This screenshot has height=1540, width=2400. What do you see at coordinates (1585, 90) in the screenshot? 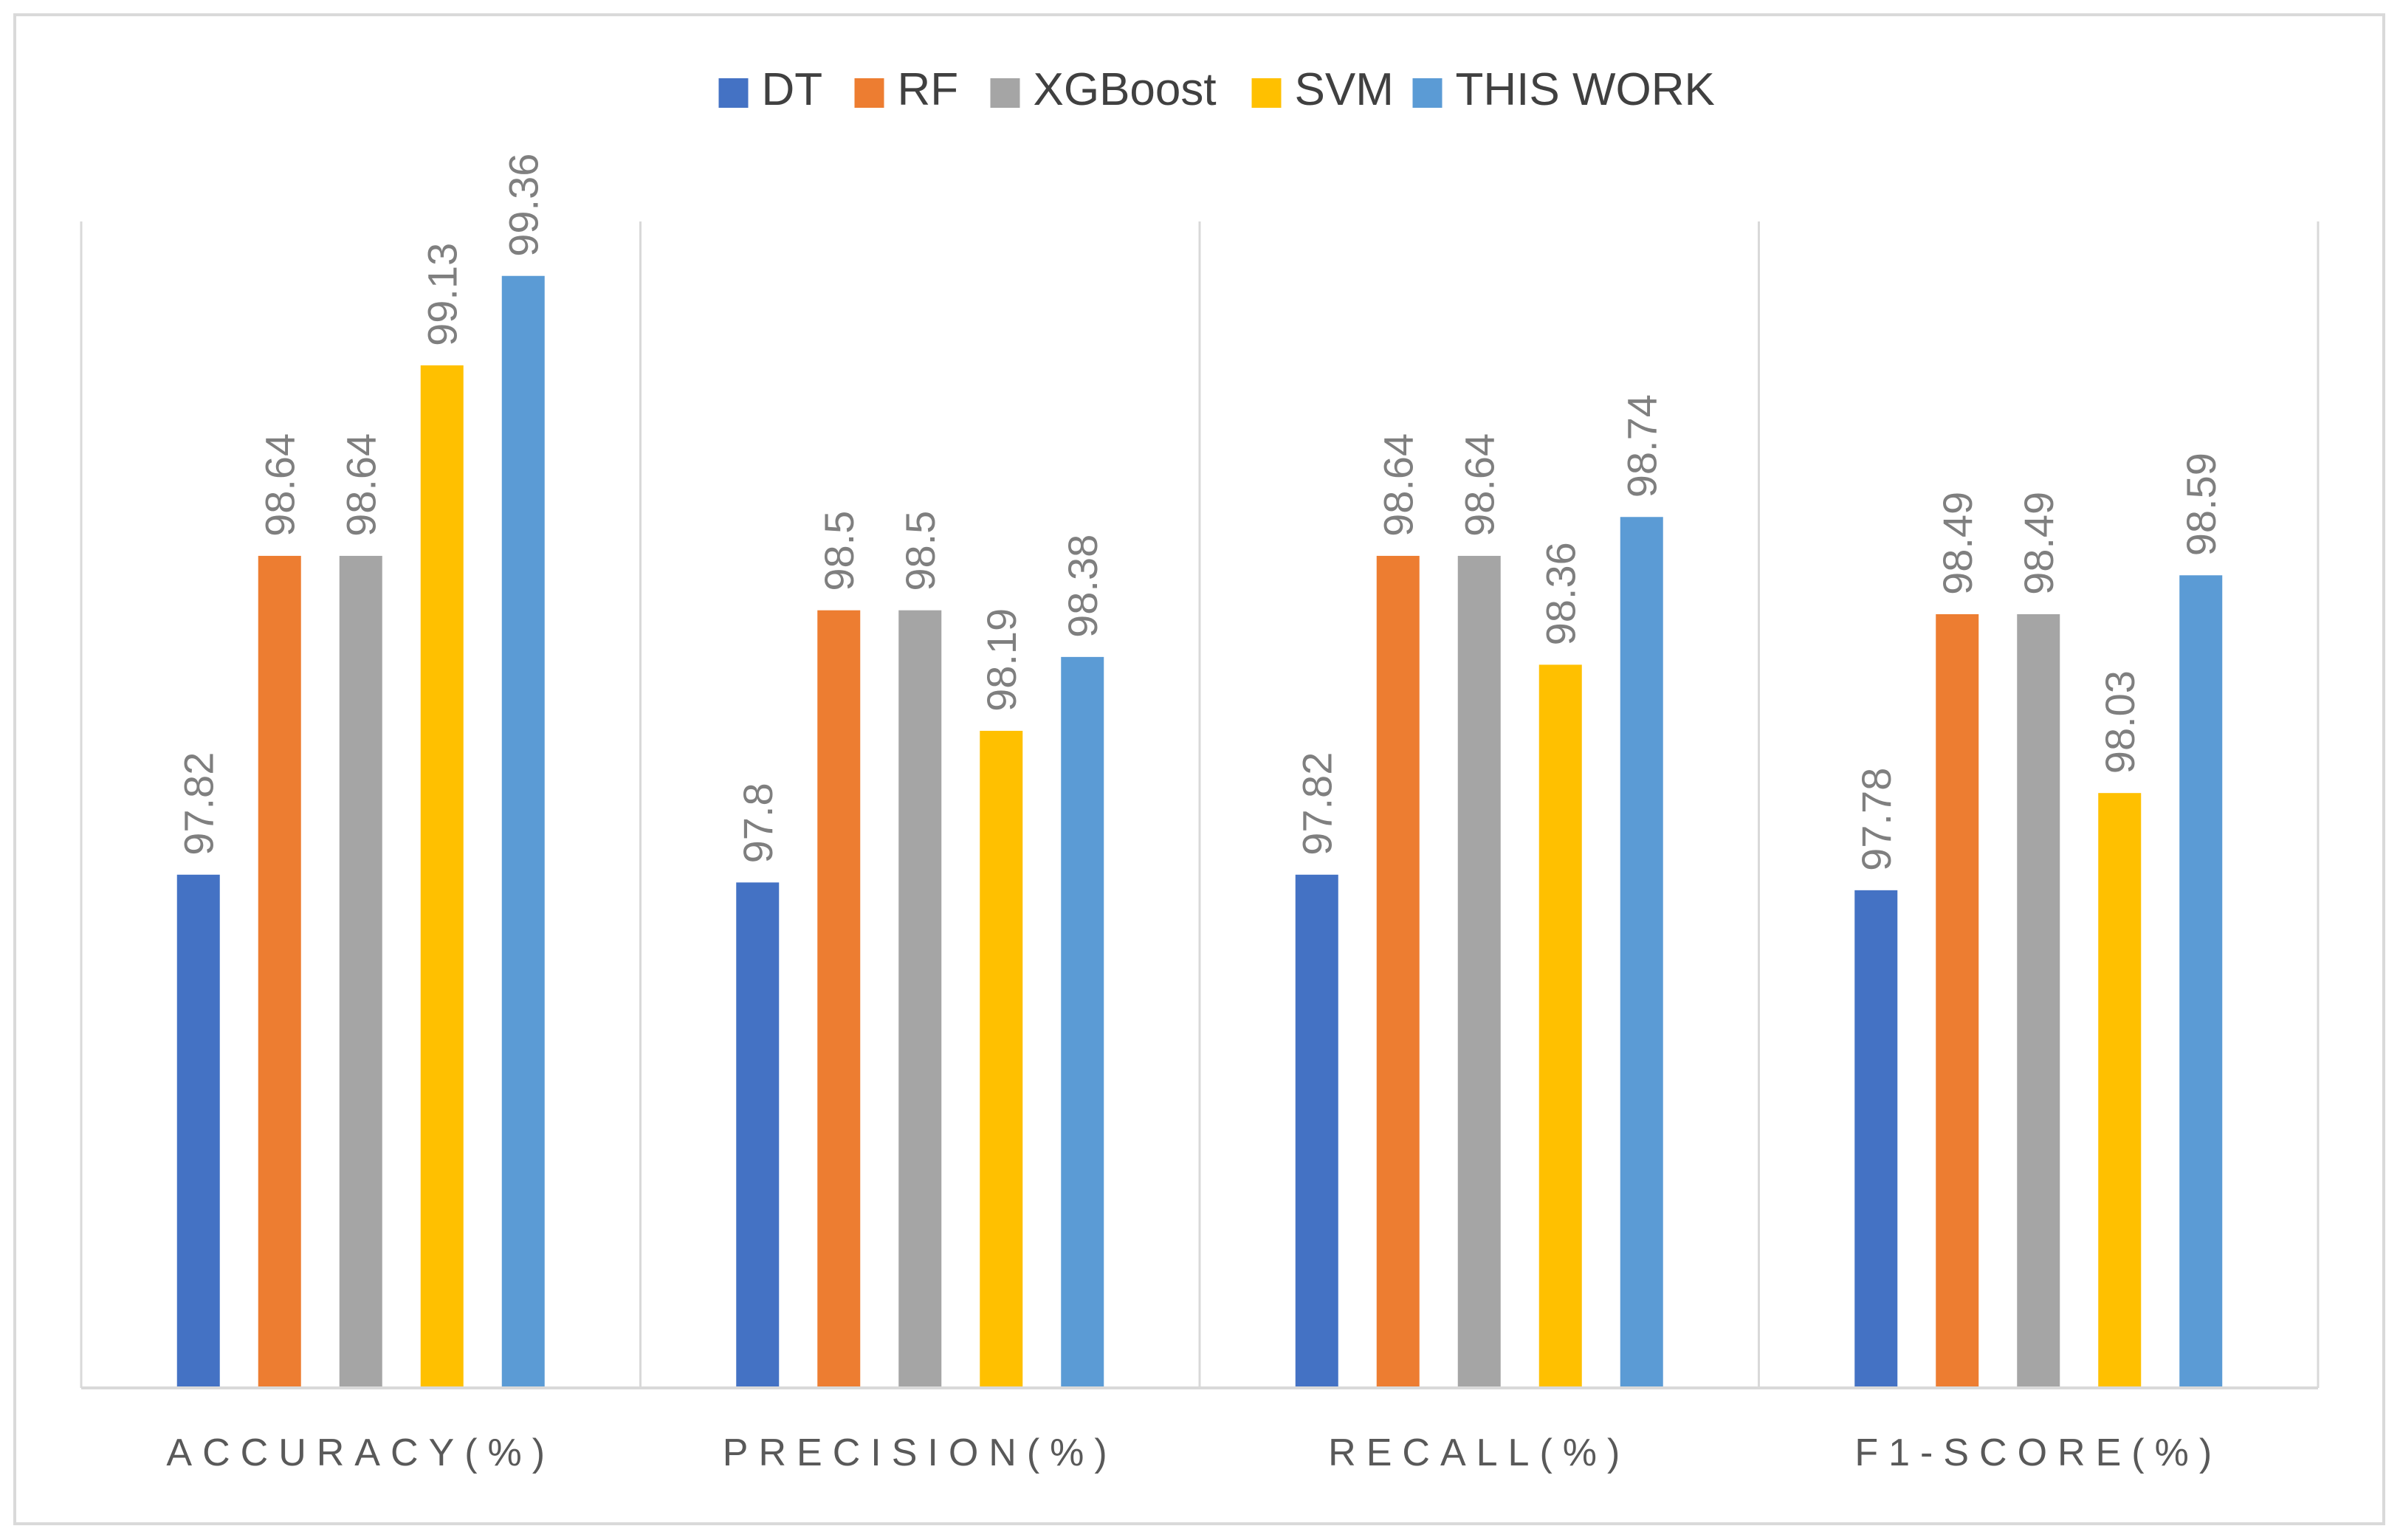
I see `legend-label: THIS WORK` at bounding box center [1585, 90].